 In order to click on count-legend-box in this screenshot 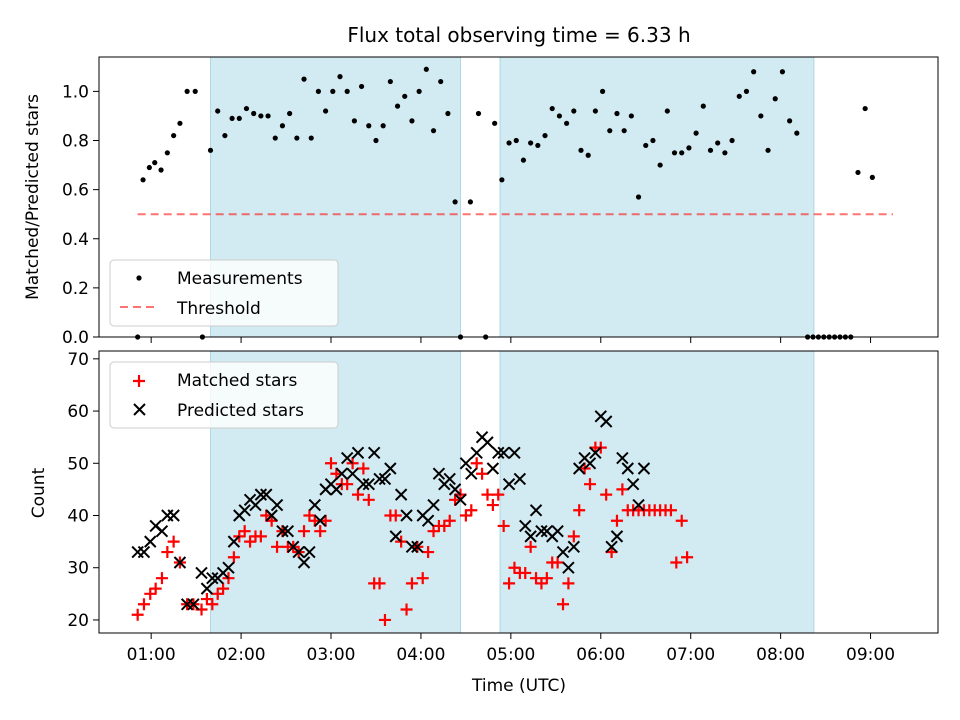, I will do `click(224, 395)`.